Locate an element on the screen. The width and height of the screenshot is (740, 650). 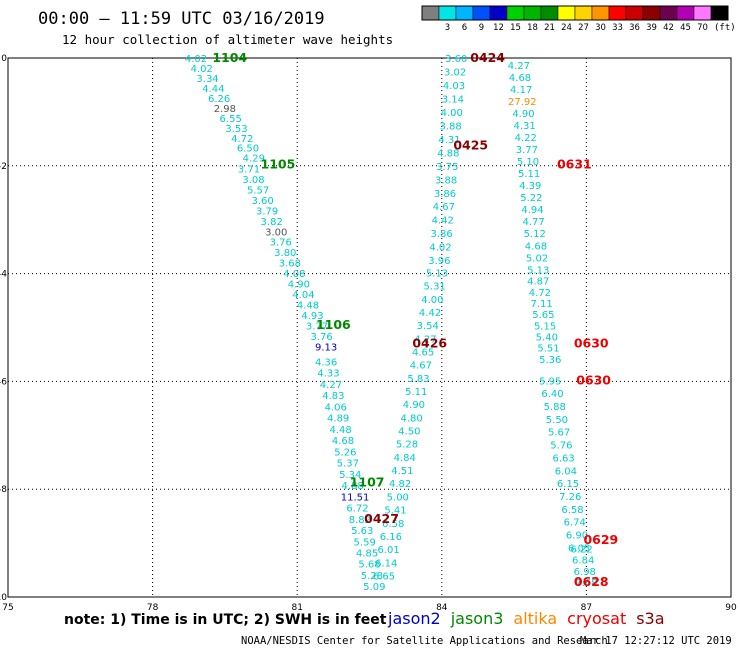
wave-height-value: 5.63 is located at coordinates (362, 531).